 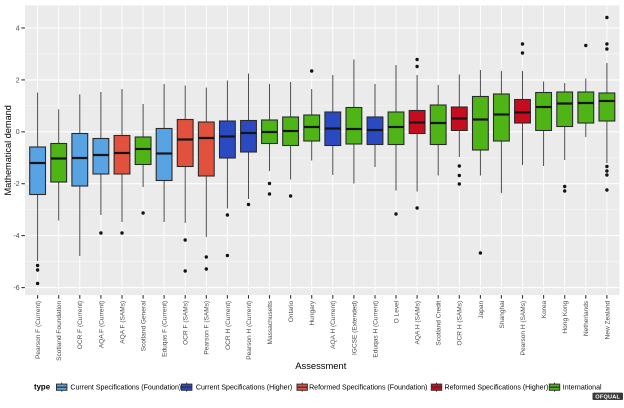 What do you see at coordinates (165, 329) in the screenshot?
I see `svg-text: Eduqas F (Current)` at bounding box center [165, 329].